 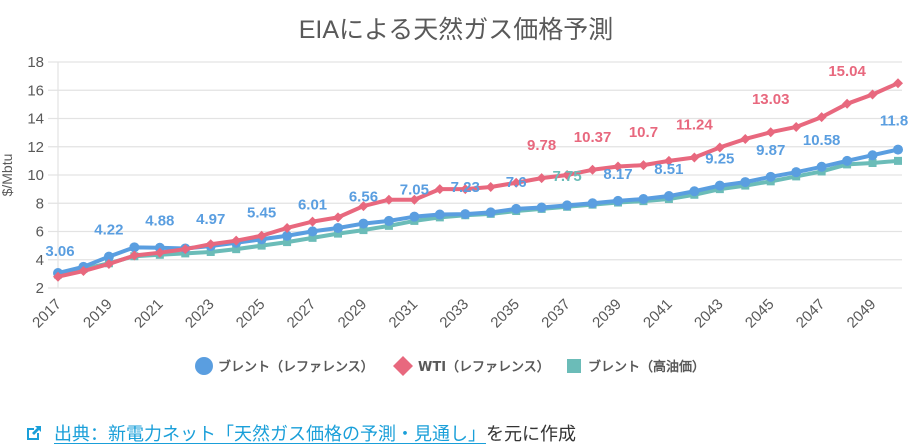 I want to click on x-tick-label: 2027, so click(x=302, y=314).